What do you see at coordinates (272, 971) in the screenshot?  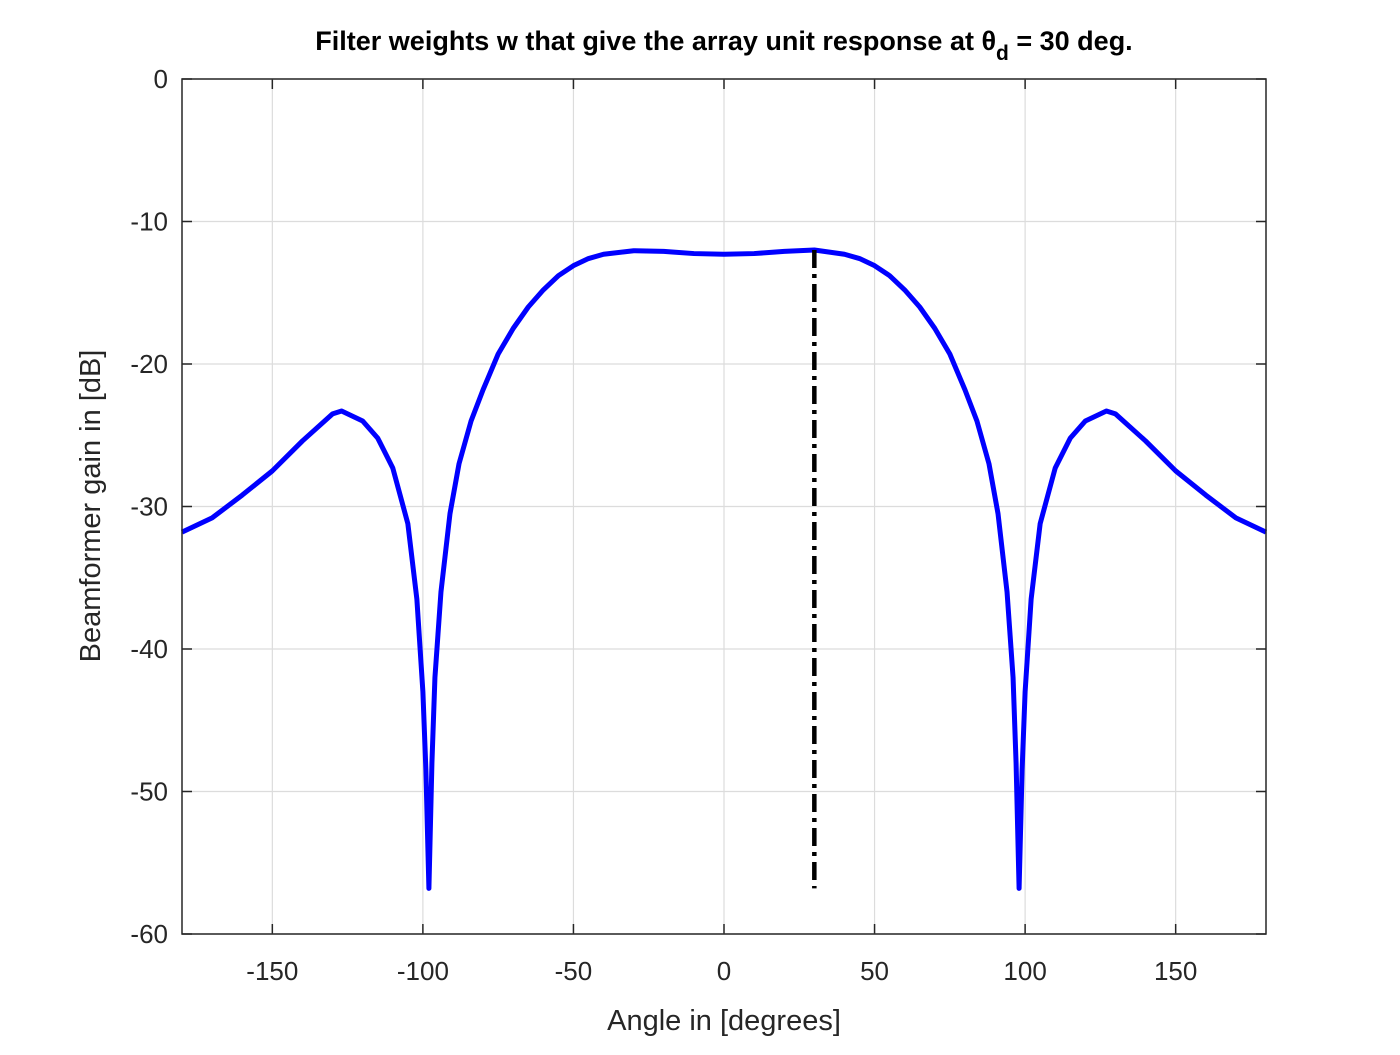 I see `x-tick-label: -150` at bounding box center [272, 971].